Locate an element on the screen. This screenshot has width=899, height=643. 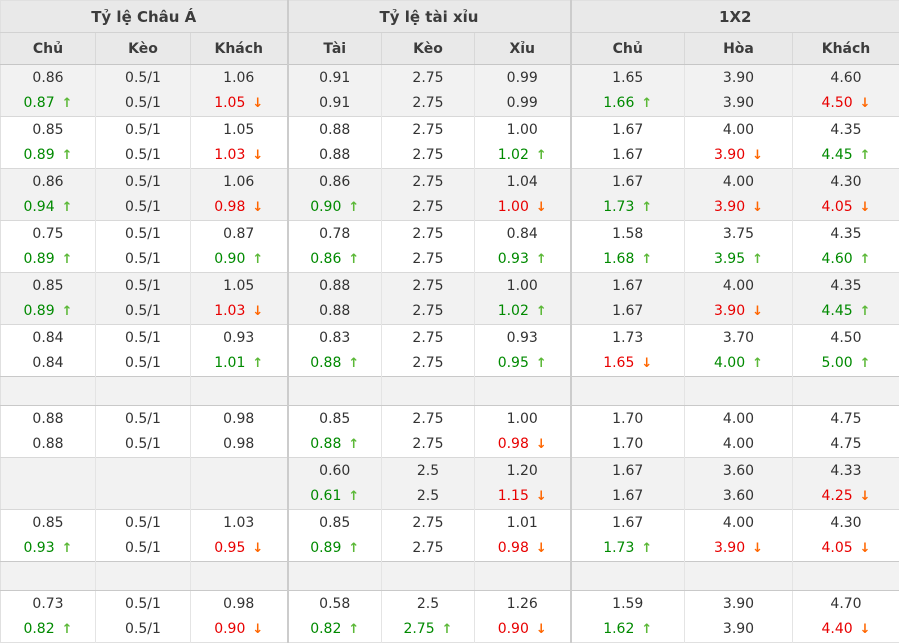
odds-cell: 4.05↓ is located at coordinates (846, 549).